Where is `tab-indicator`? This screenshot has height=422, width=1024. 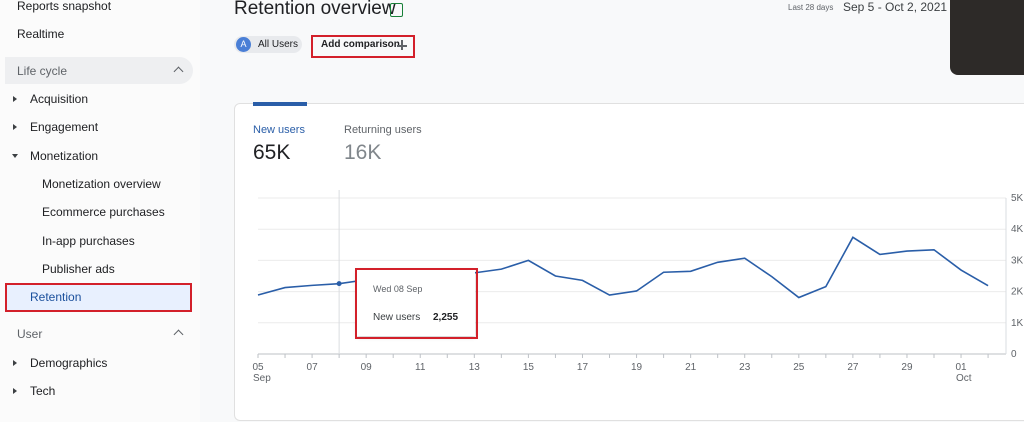 tab-indicator is located at coordinates (280, 104).